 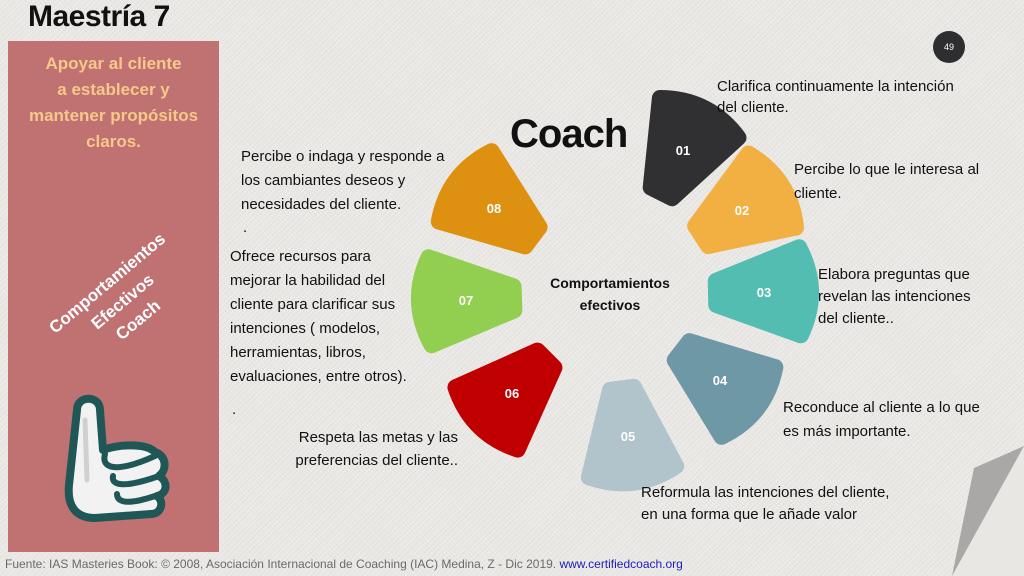 I want to click on diagram-title: Coach, so click(x=569, y=134).